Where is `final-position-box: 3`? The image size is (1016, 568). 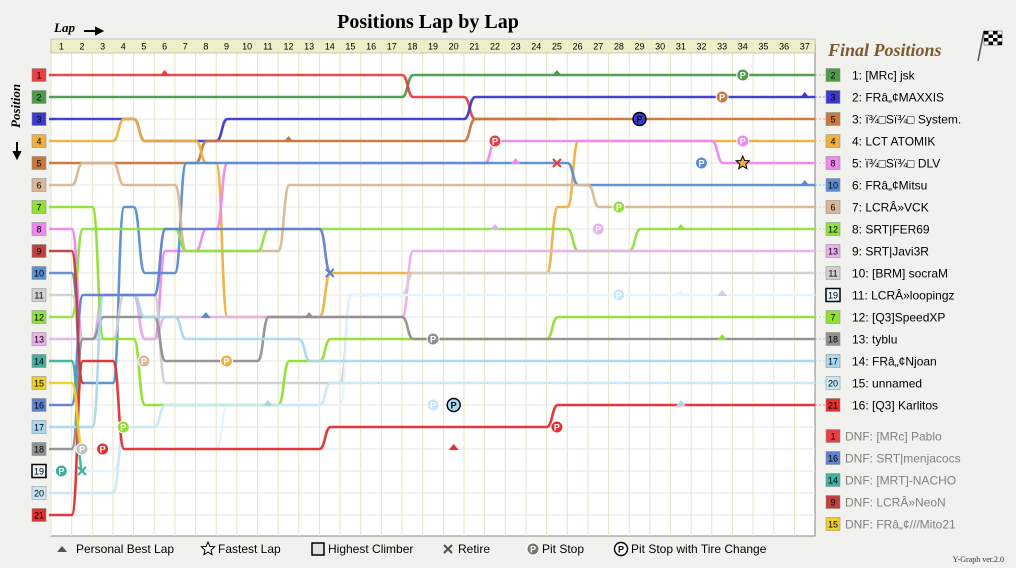 final-position-box: 3 is located at coordinates (833, 97).